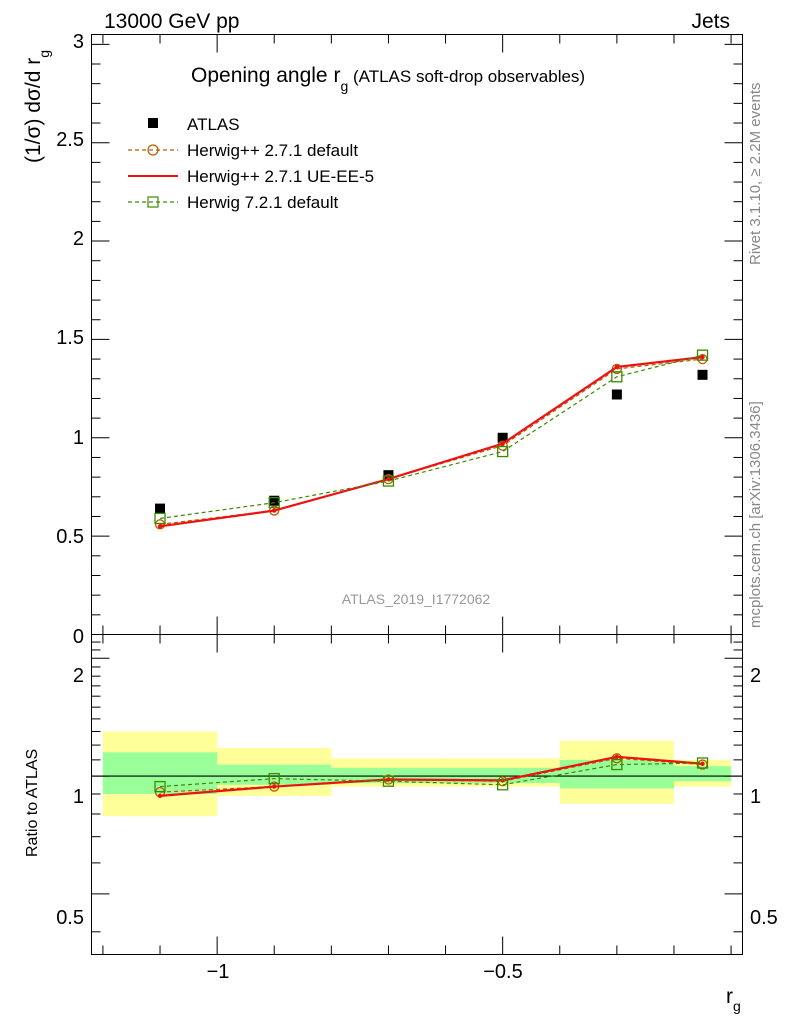  I want to click on main-y-tick-3: 3, so click(78, 42).